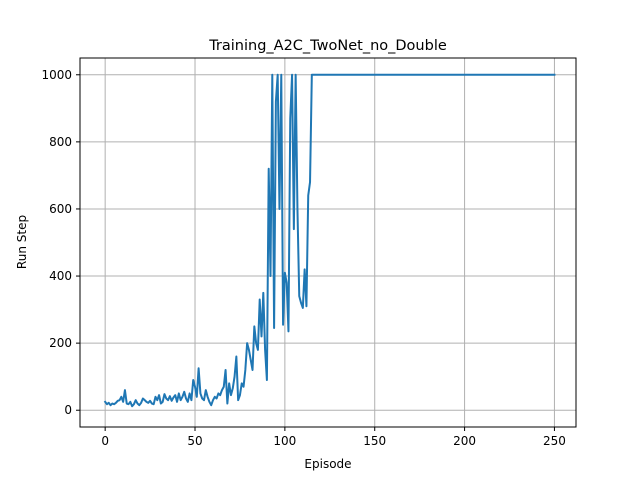  Describe the element at coordinates (105, 441) in the screenshot. I see `x-tick-label: 0` at that location.